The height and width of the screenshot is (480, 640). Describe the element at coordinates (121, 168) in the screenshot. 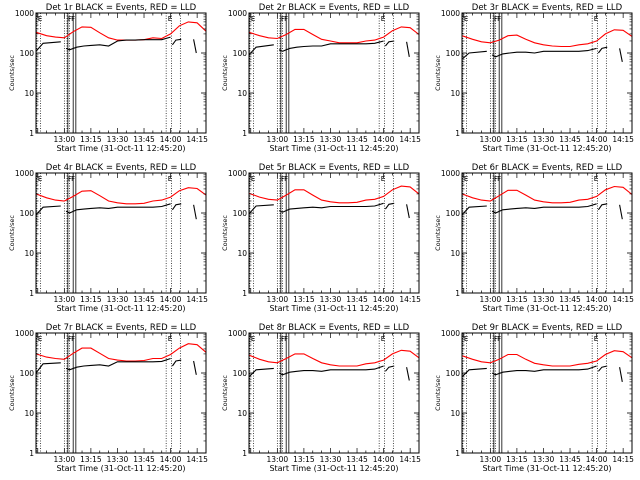

I see `panel-title: Det 4r BLACK = Events, RED = LLD` at that location.